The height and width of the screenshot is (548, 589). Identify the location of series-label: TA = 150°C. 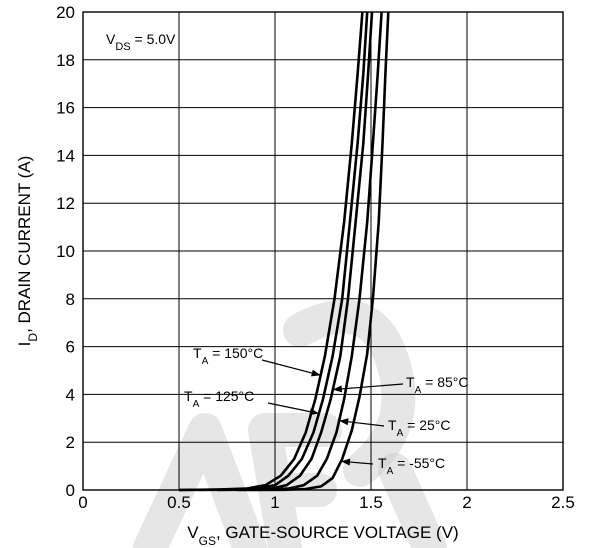
(228, 356).